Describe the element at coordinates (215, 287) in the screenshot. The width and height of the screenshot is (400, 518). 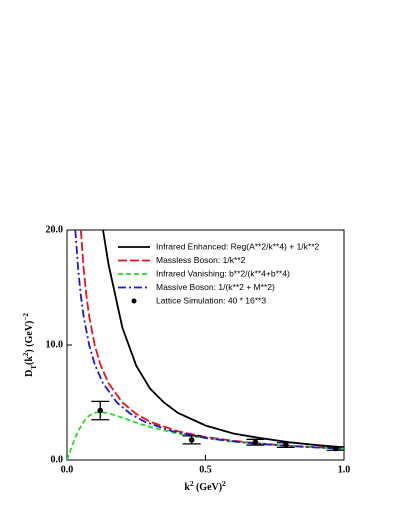
I see `legend-label: Massive Boson: 1/(k**2 + M**2)` at that location.